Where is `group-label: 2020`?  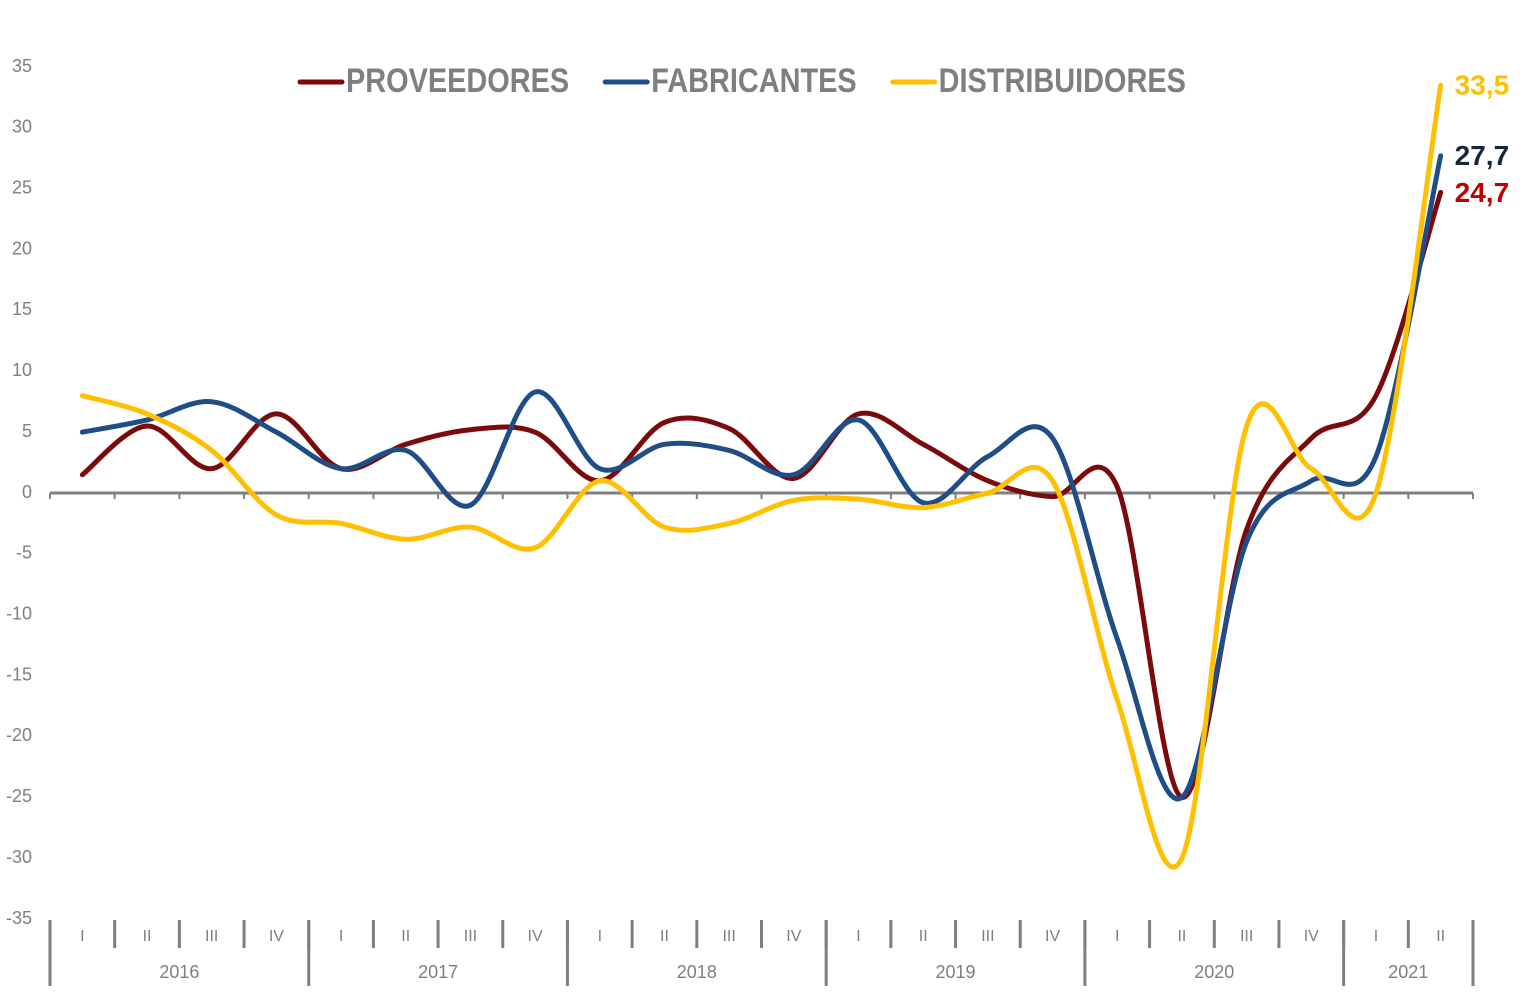 group-label: 2020 is located at coordinates (1214, 972).